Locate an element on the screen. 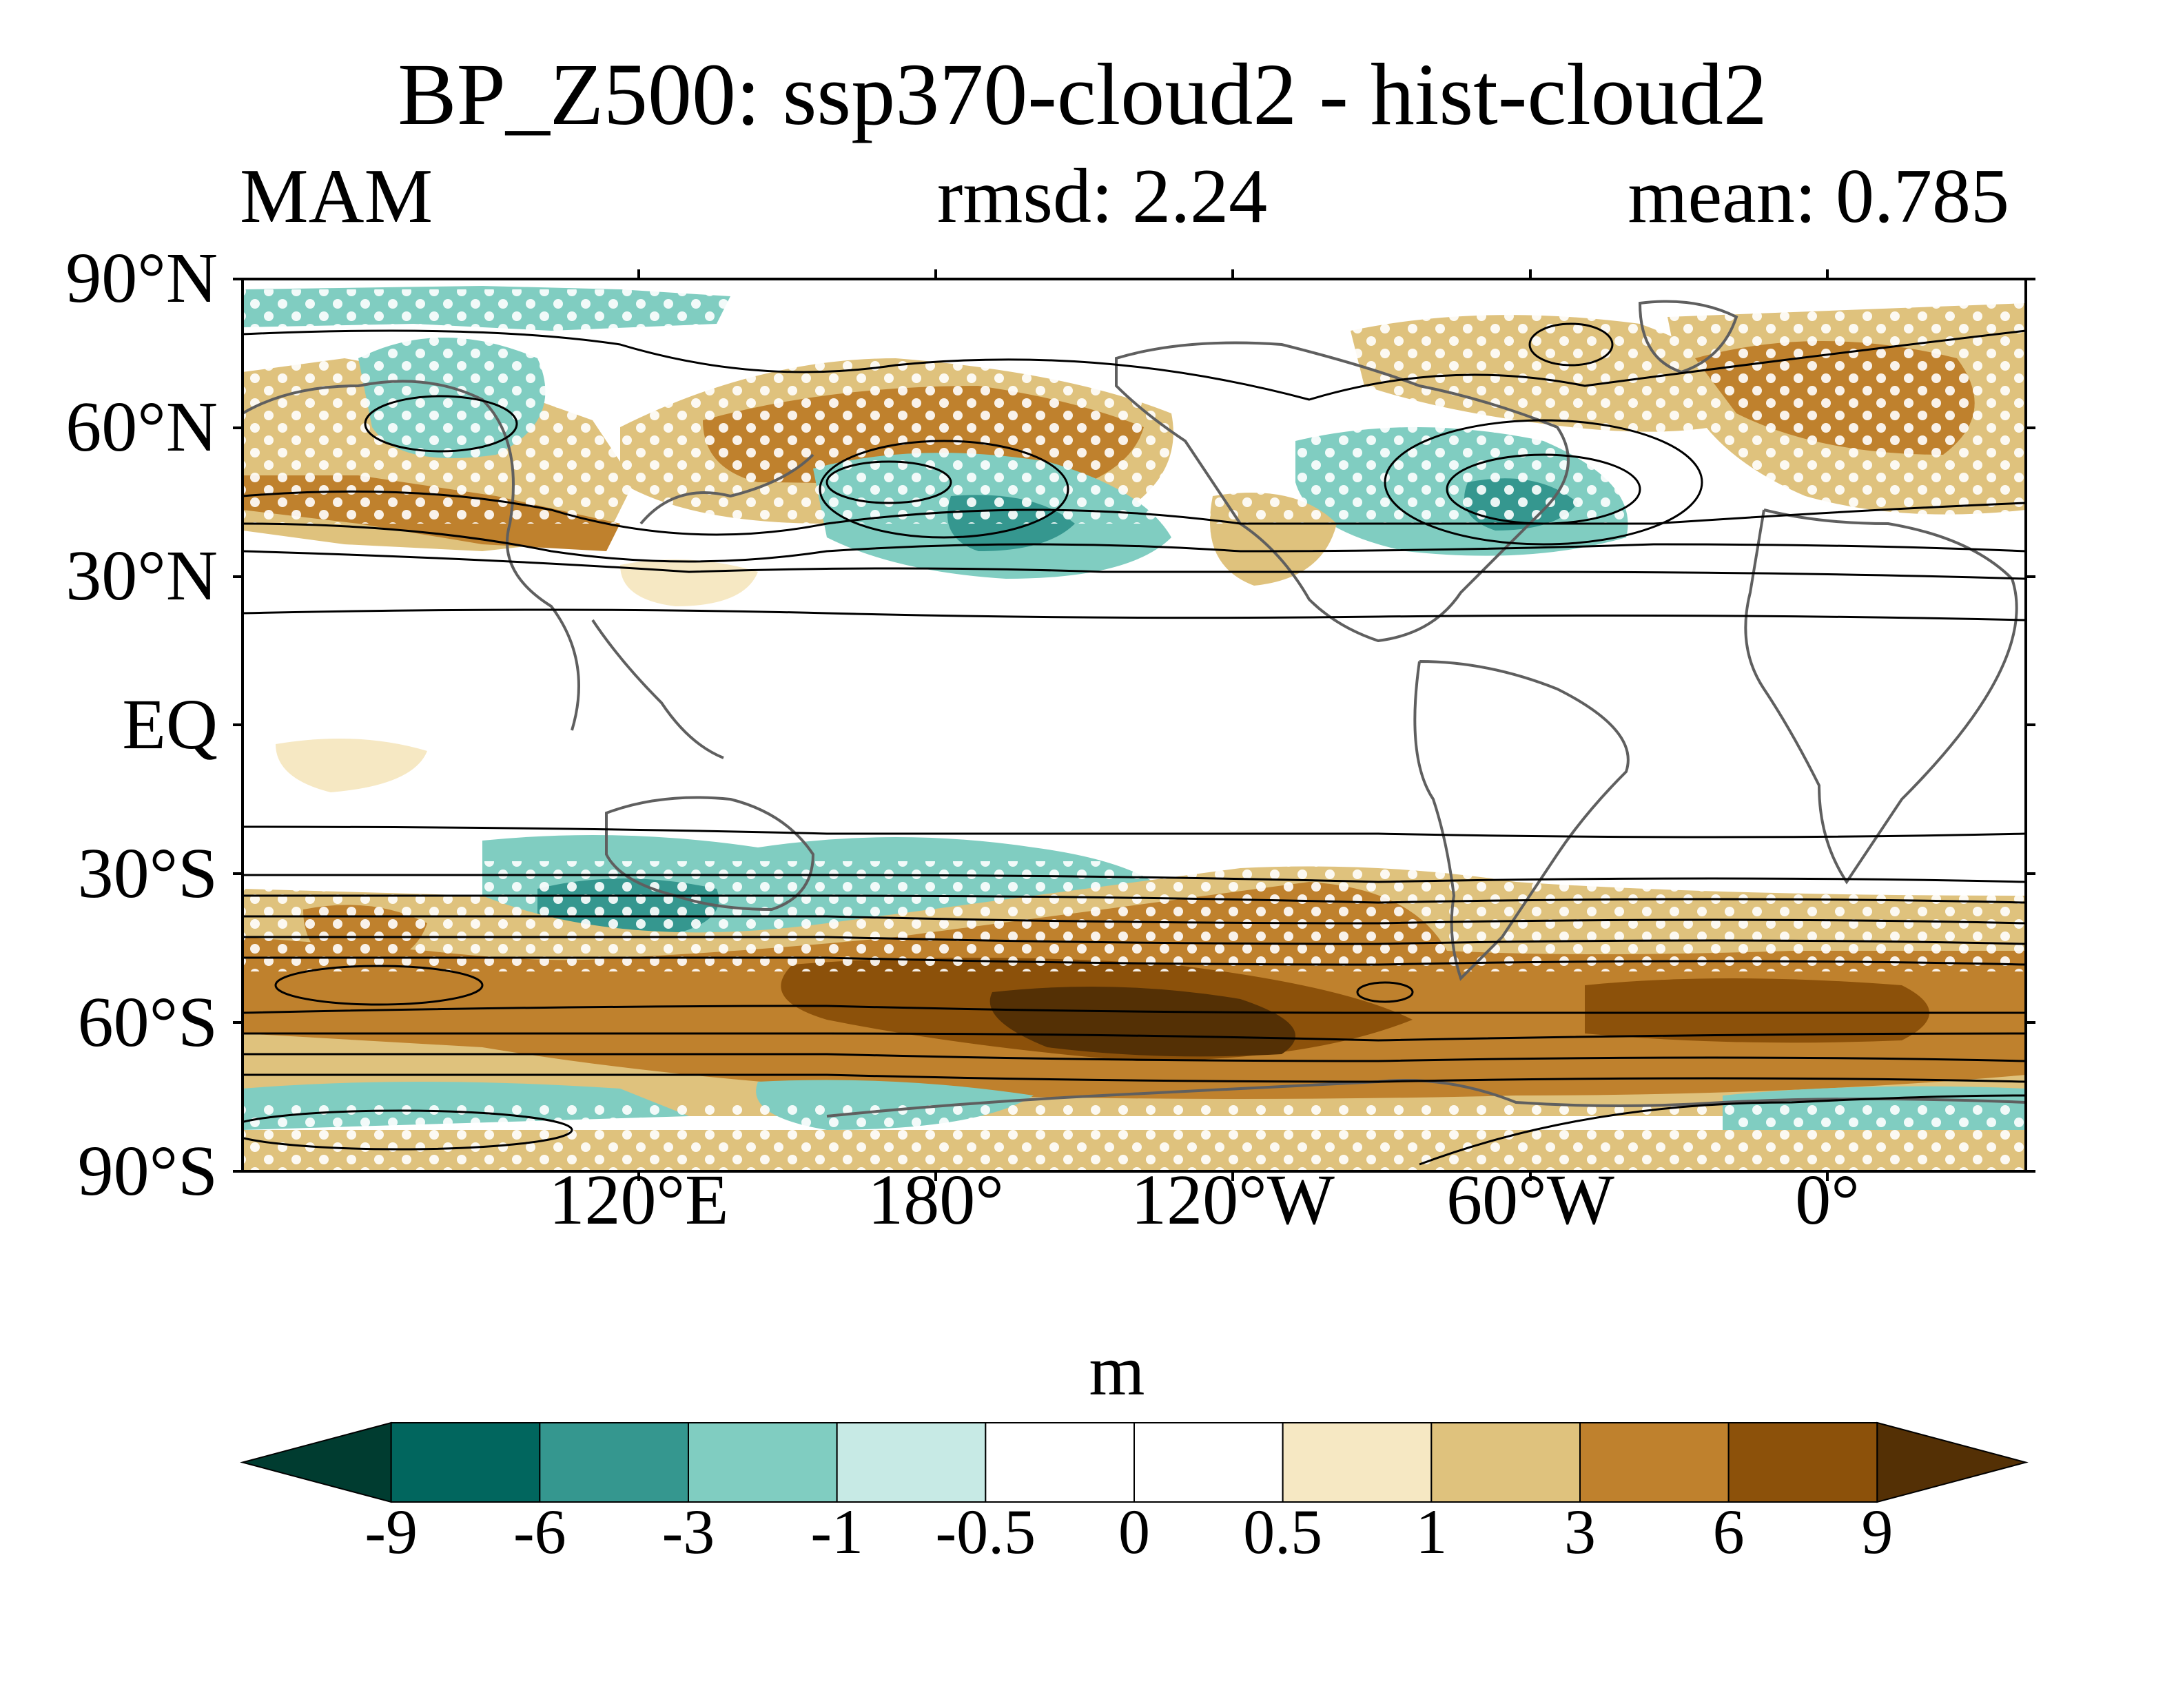 The image size is (2165, 1708). colorbar-tick-label: 0 is located at coordinates (1134, 1531).